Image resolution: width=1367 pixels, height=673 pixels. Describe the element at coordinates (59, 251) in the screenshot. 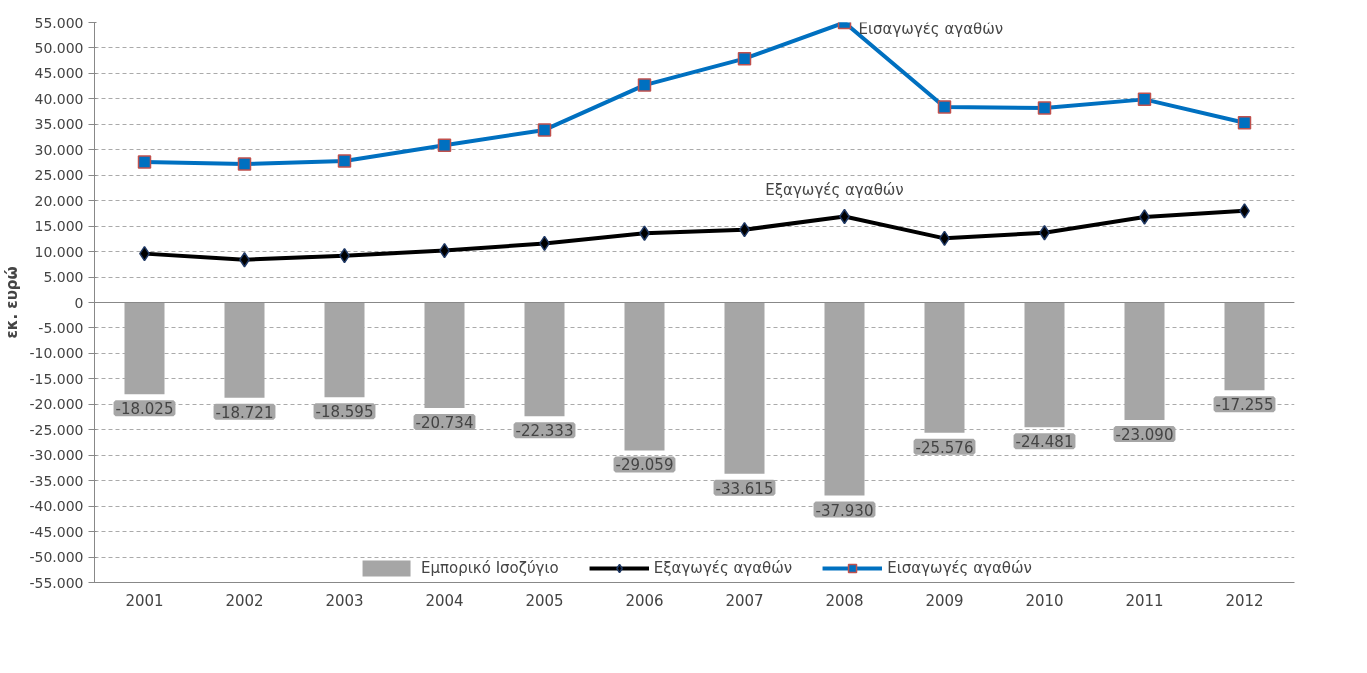

I see `y-tick-label: 10.000` at that location.